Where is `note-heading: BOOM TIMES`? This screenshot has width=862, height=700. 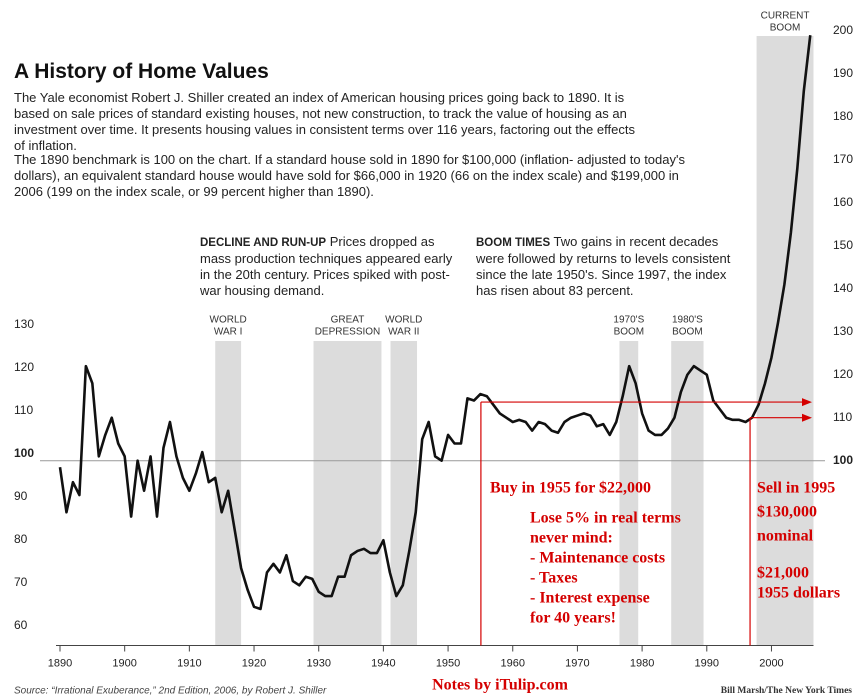 note-heading: BOOM TIMES is located at coordinates (513, 243).